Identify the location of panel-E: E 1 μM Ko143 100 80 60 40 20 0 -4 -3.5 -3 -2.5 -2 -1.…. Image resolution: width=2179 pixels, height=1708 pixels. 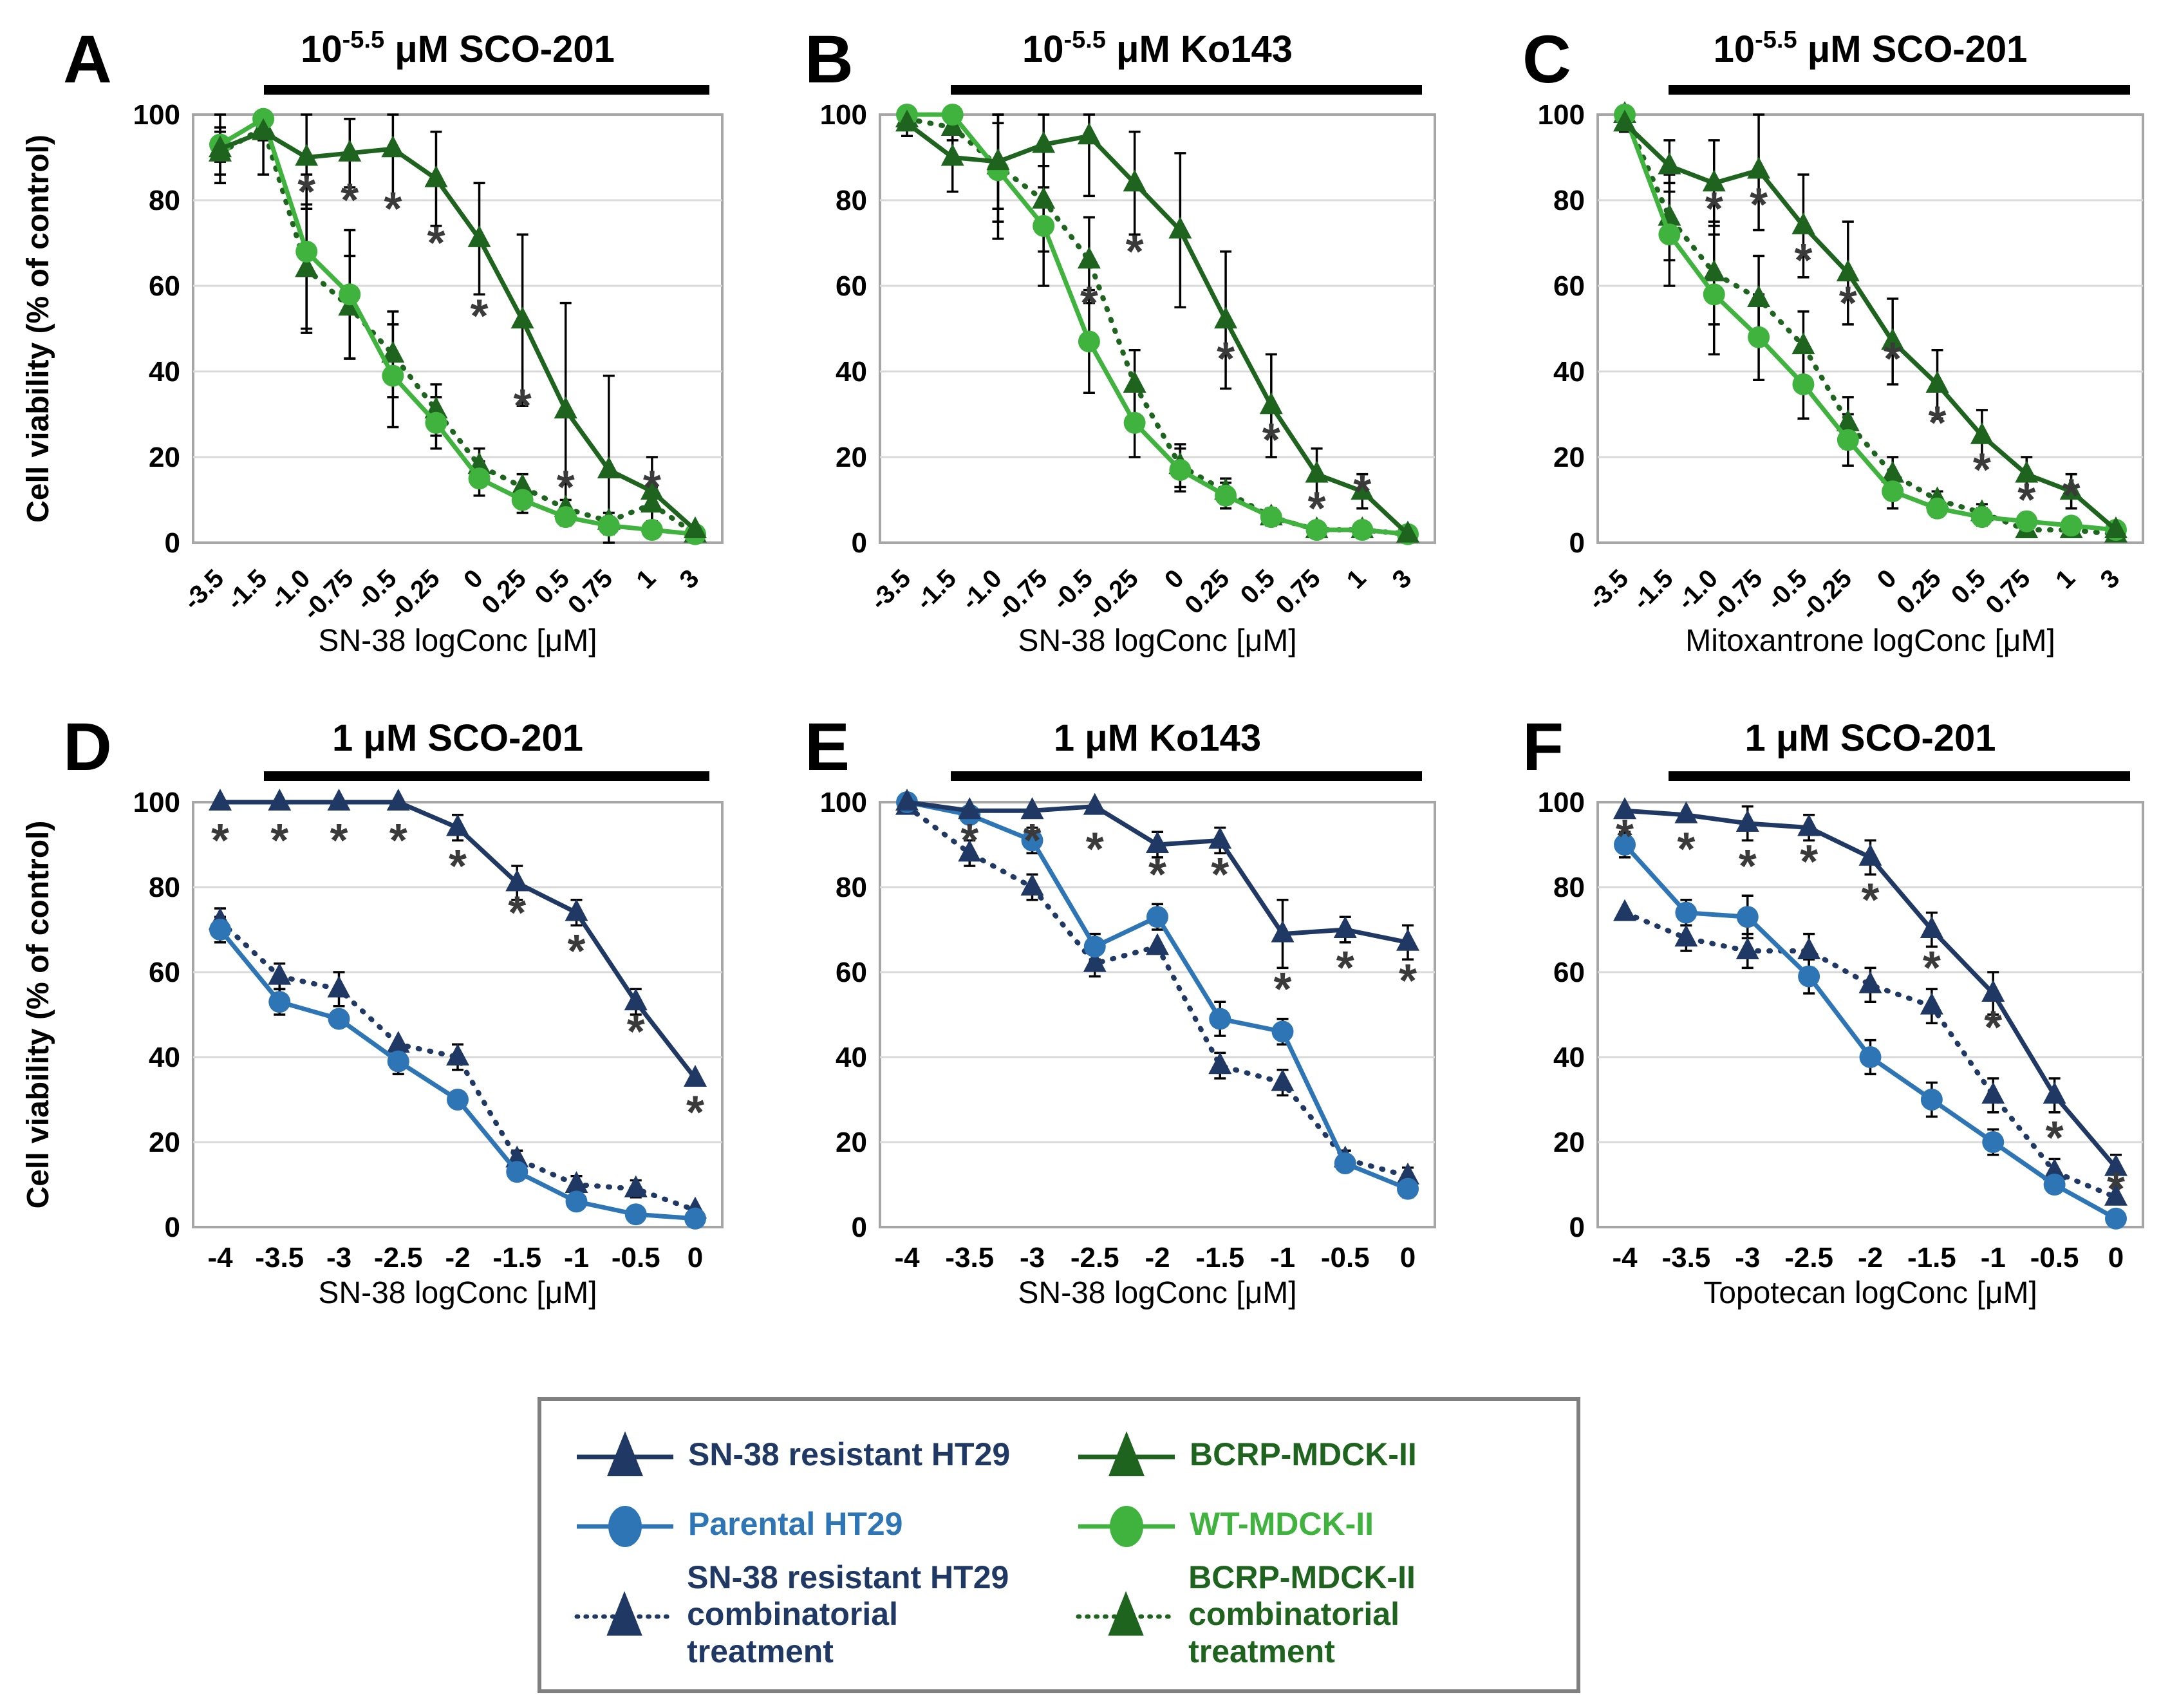
(1106, 1014).